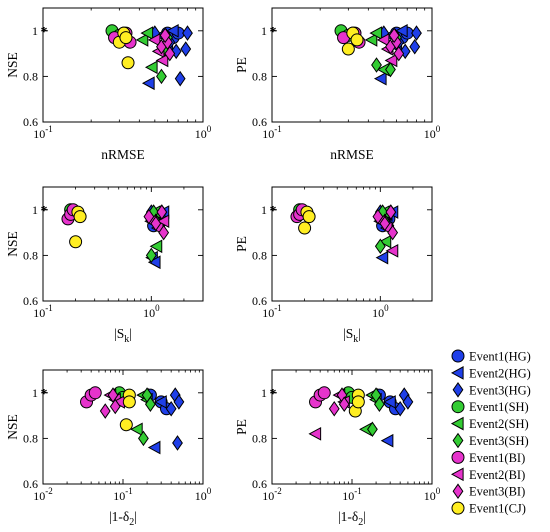 This screenshot has width=550, height=532. Describe the element at coordinates (432, 494) in the screenshot. I see `x-tick-label: 10⁰` at that location.